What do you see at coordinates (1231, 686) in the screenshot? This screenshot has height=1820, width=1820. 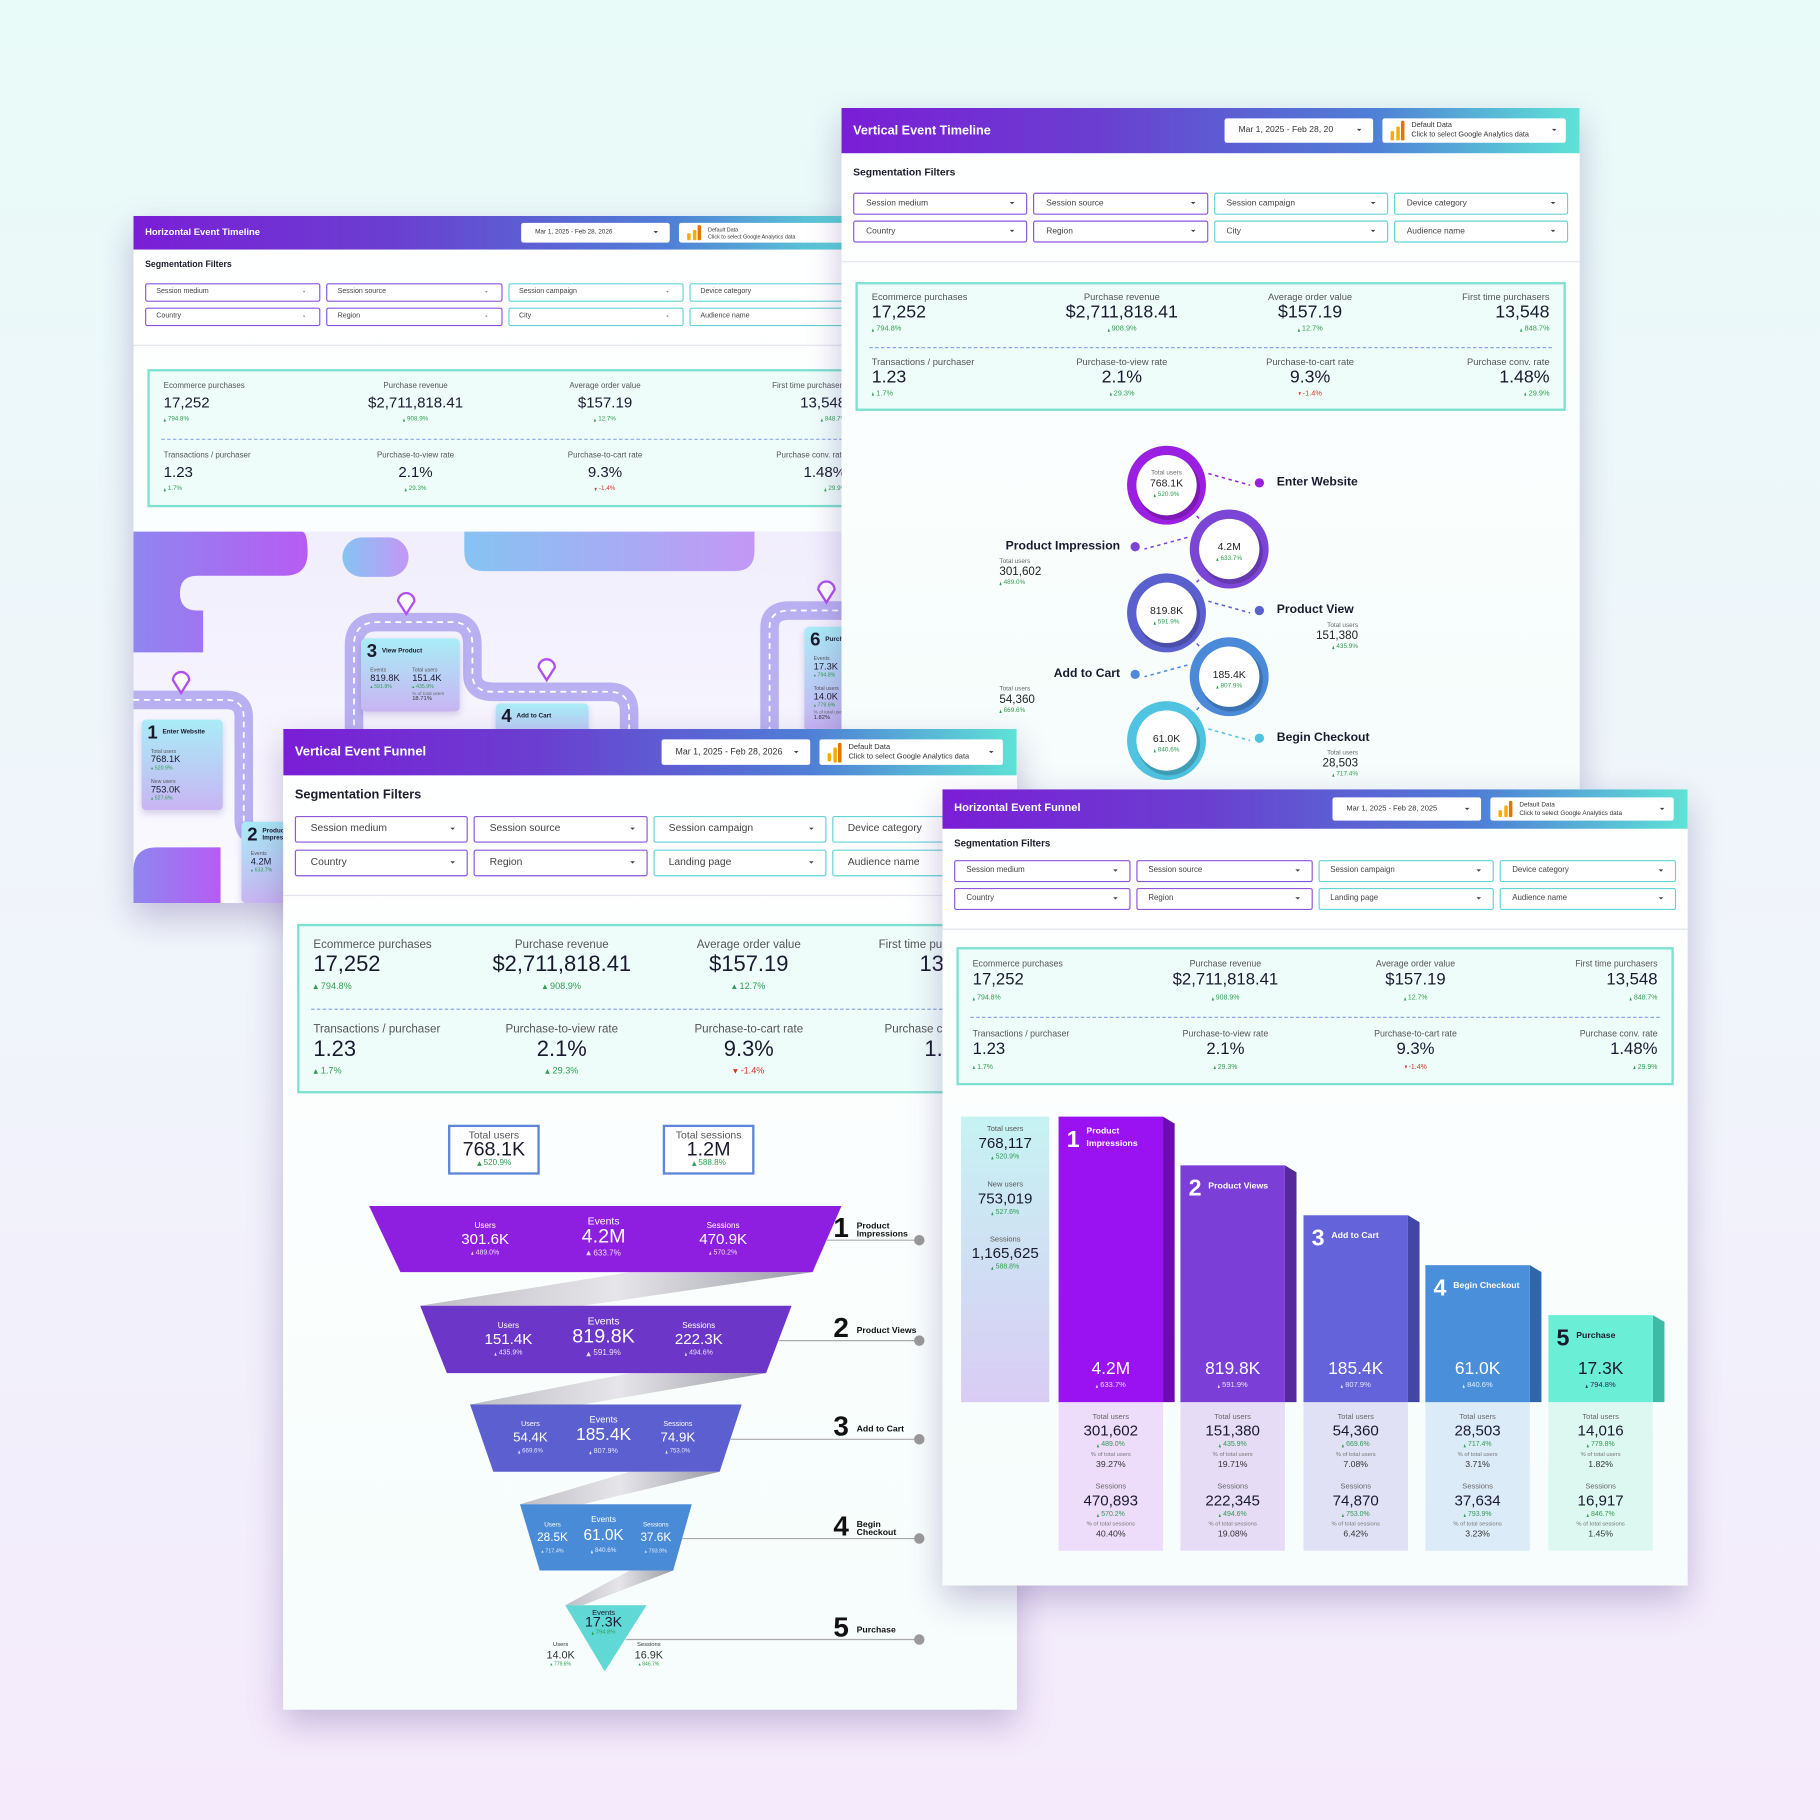 I see `change-value: 807.9%` at bounding box center [1231, 686].